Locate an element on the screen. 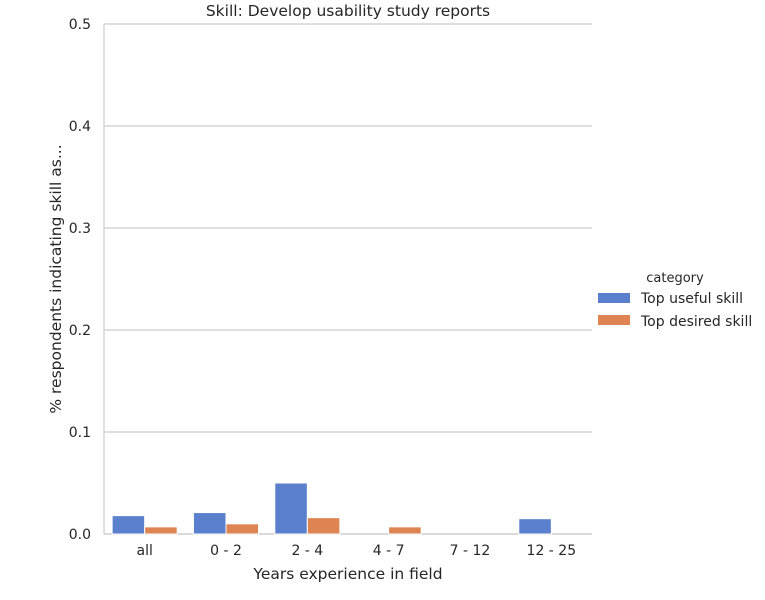 Image resolution: width=765 pixels, height=600 pixels. x-tick-labels: all 0 - 2 2 - 4 4 - 7 7 - 12 12 - 25 is located at coordinates (356, 551).